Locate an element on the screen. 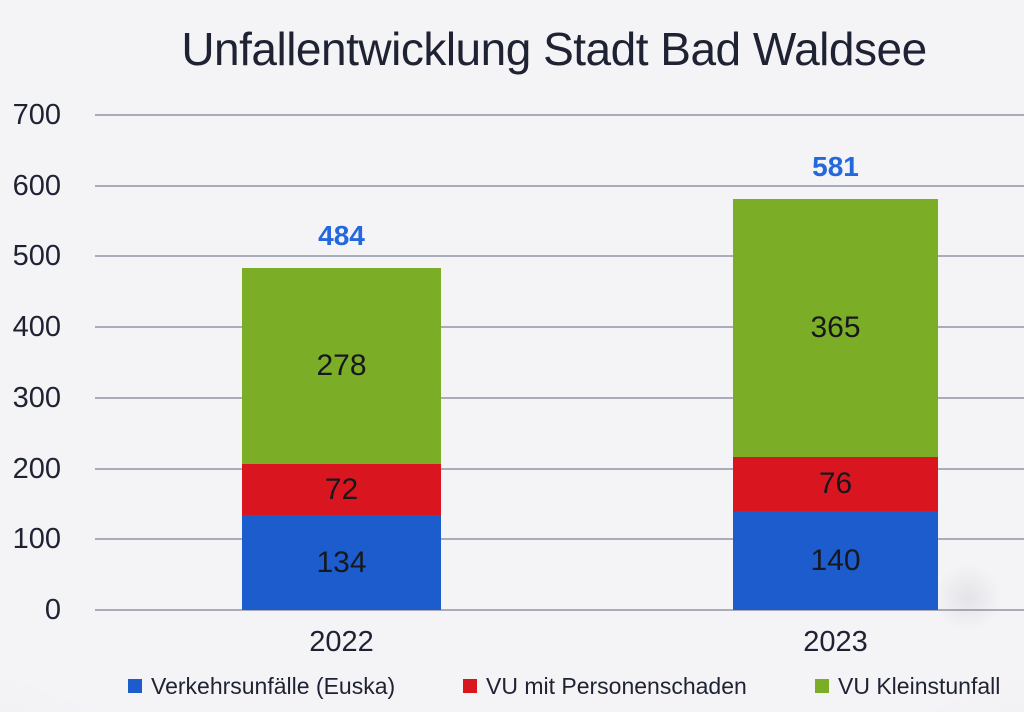 This screenshot has height=712, width=1024. bar-2022: 484 278 72 134 2022 is located at coordinates (341, 439).